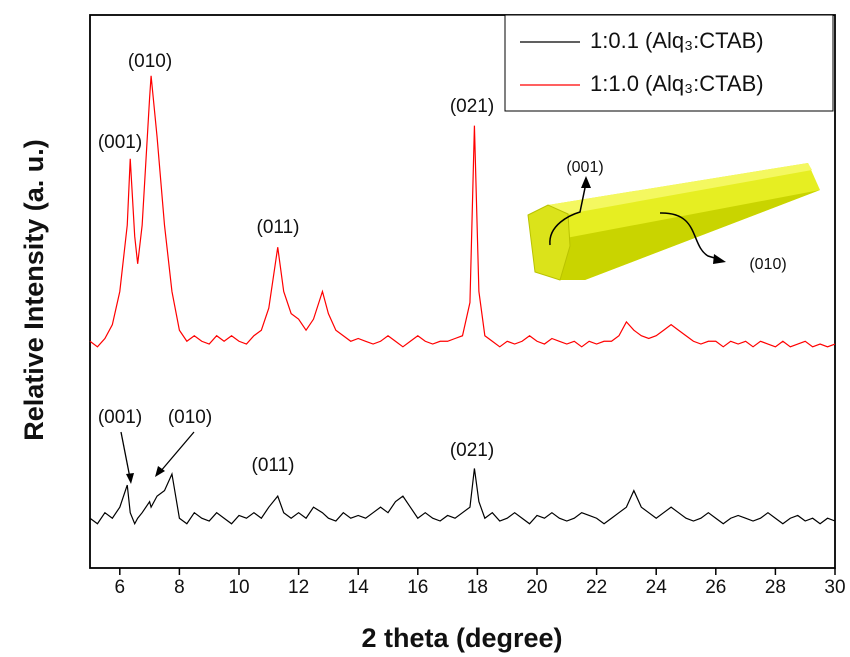 The width and height of the screenshot is (850, 657). What do you see at coordinates (34, 290) in the screenshot?
I see `y-axis-title: Relative Intensity (a. u.)` at bounding box center [34, 290].